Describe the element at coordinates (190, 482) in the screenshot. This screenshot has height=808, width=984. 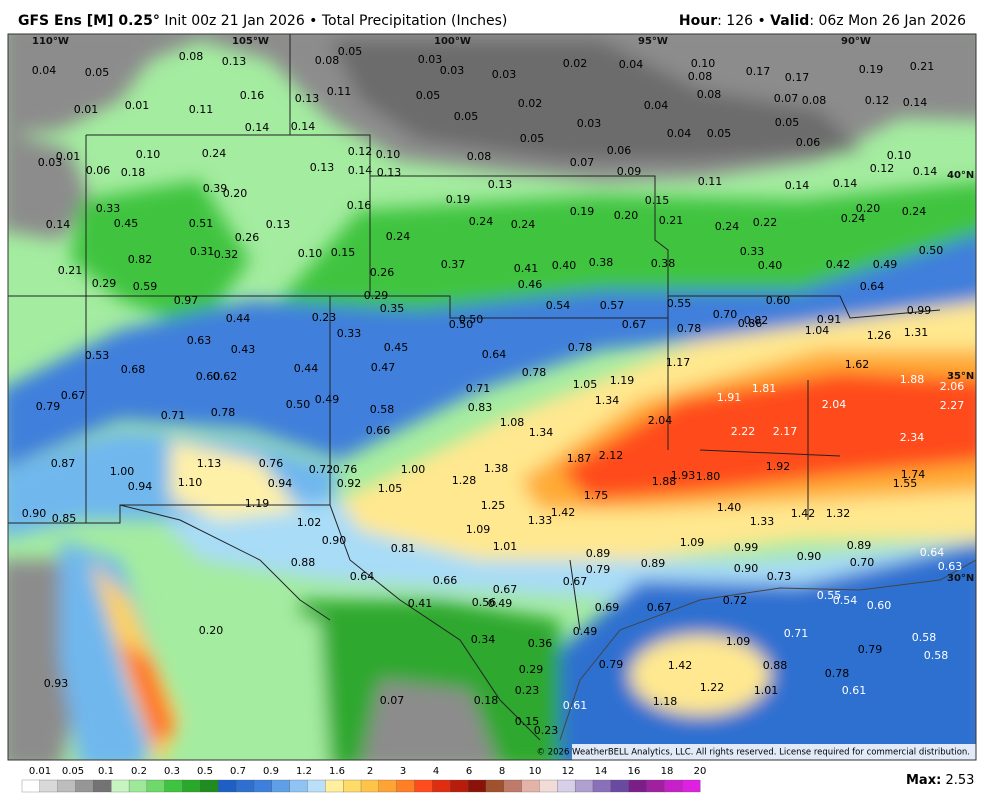
I see `precip-label: 1.10` at that location.